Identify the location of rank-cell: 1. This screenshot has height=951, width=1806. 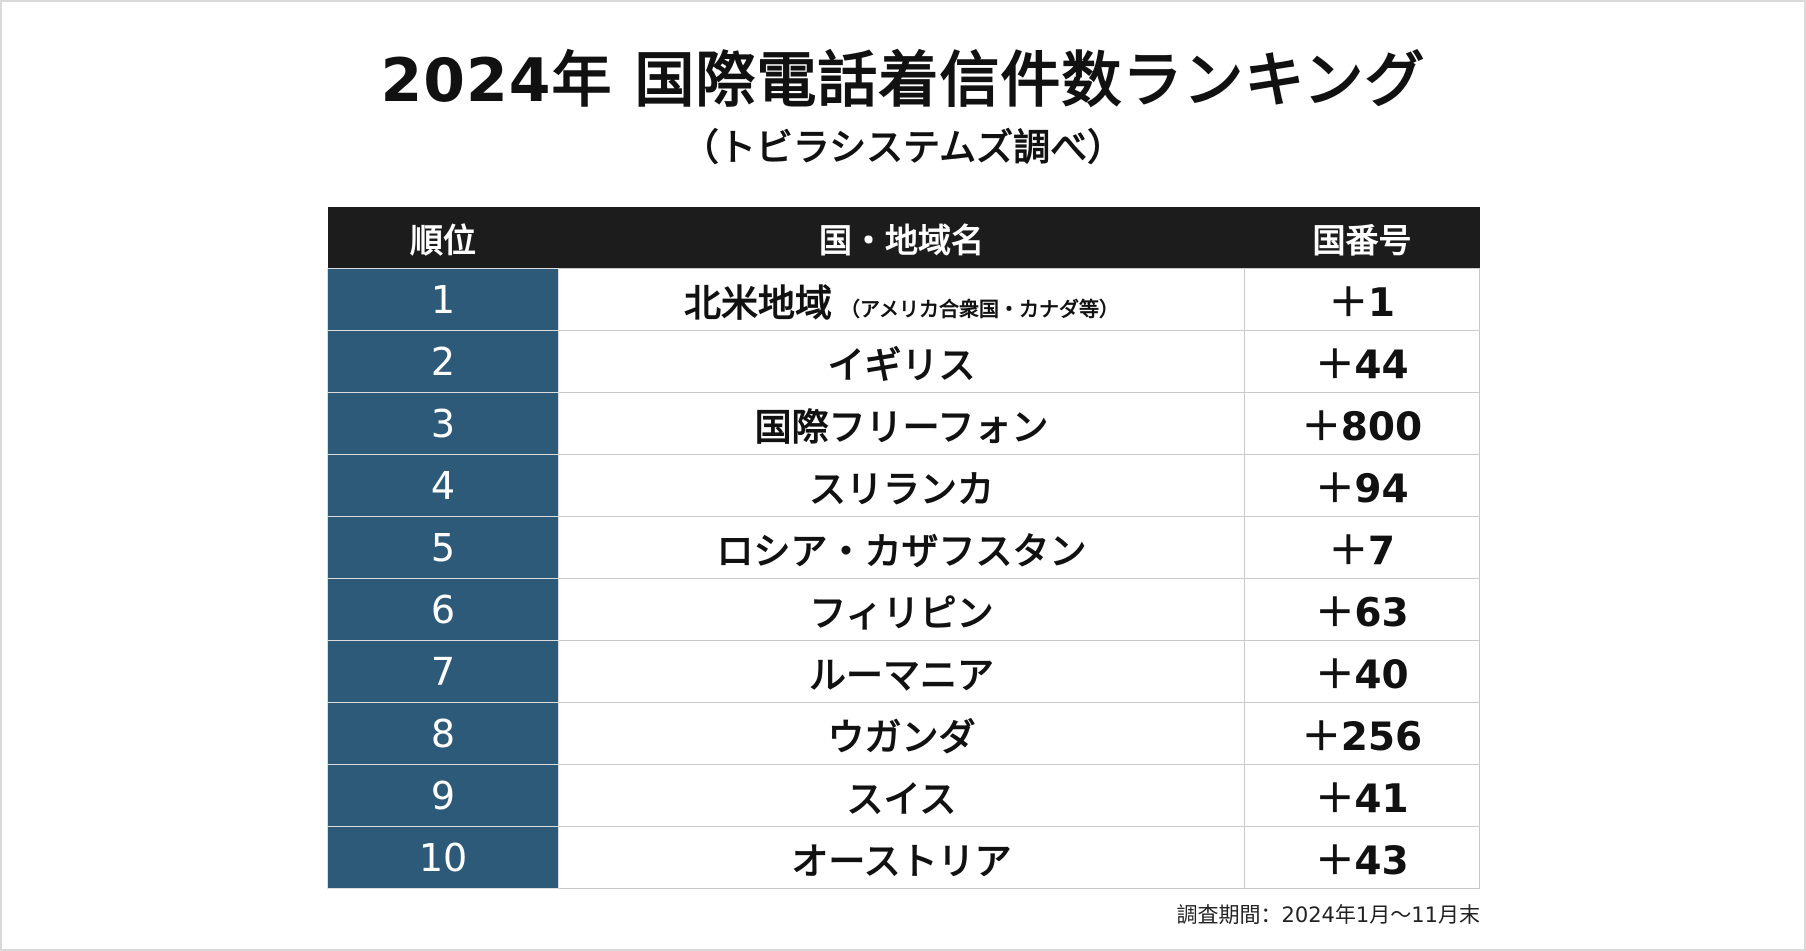
(443, 299).